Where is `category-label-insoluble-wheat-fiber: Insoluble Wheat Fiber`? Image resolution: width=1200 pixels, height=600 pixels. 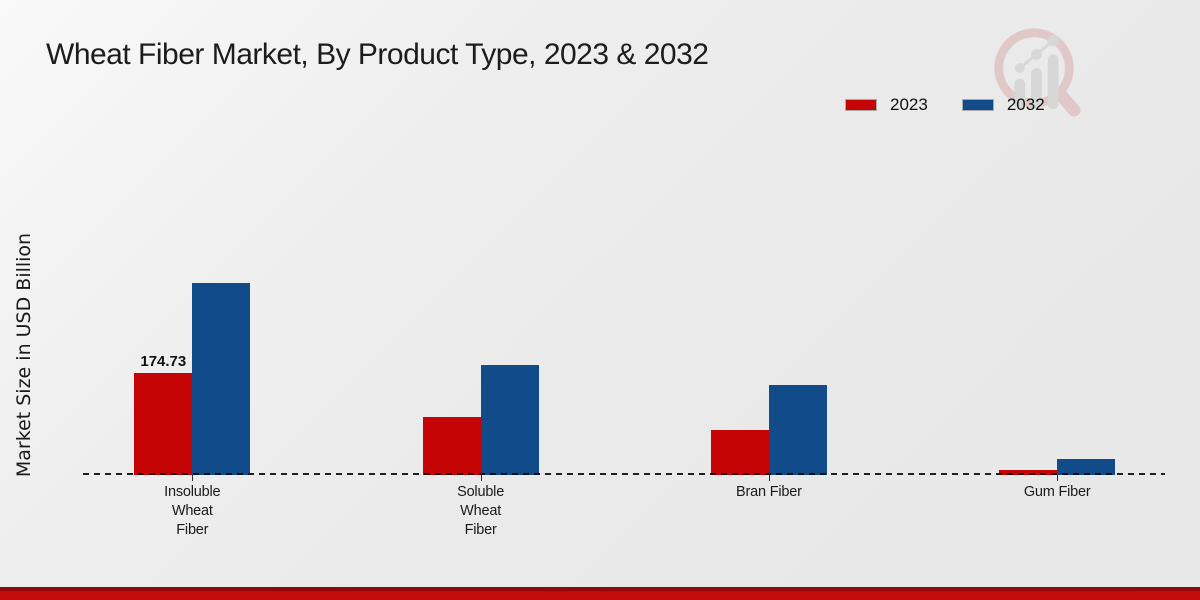
category-label-insoluble-wheat-fiber: Insoluble Wheat Fiber is located at coordinates (192, 511).